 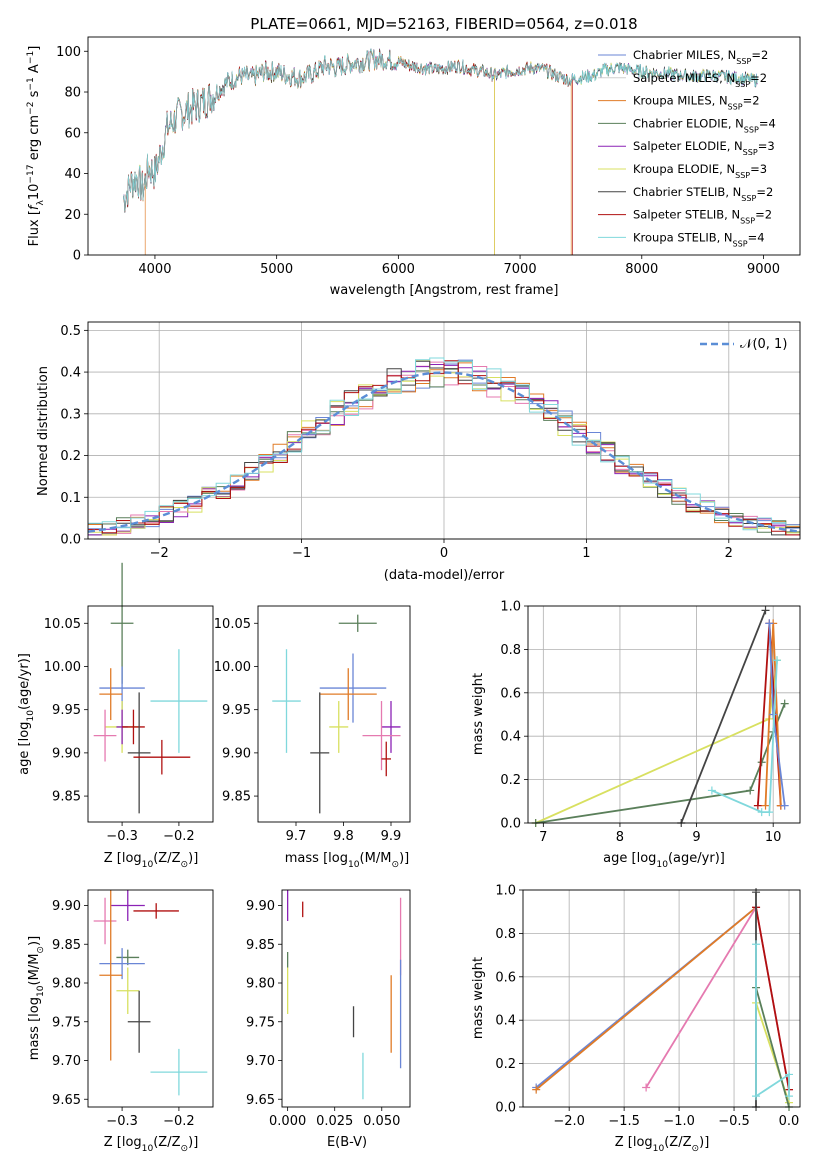 I want to click on gaussian-curve, so click(x=443, y=452).